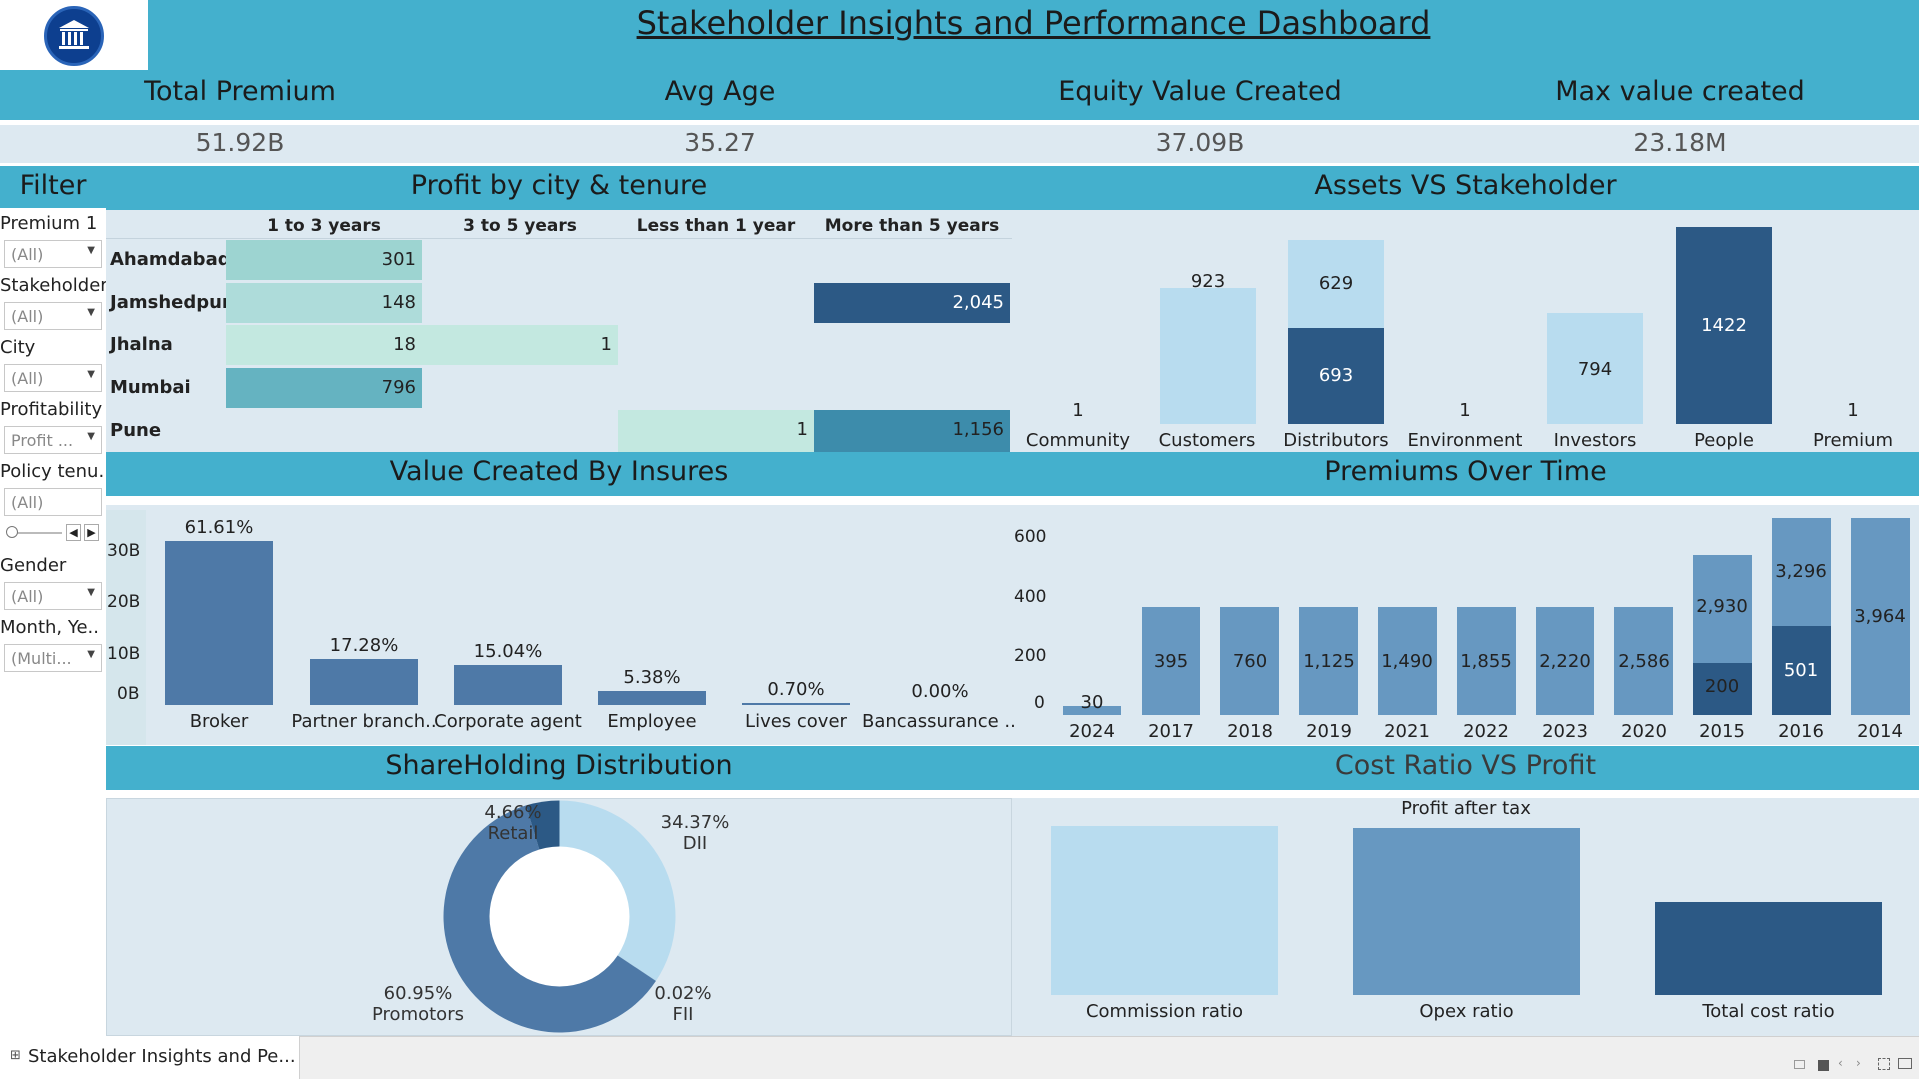 Image resolution: width=1919 pixels, height=1079 pixels. Describe the element at coordinates (1722, 731) in the screenshot. I see `axis-label: 2015` at that location.